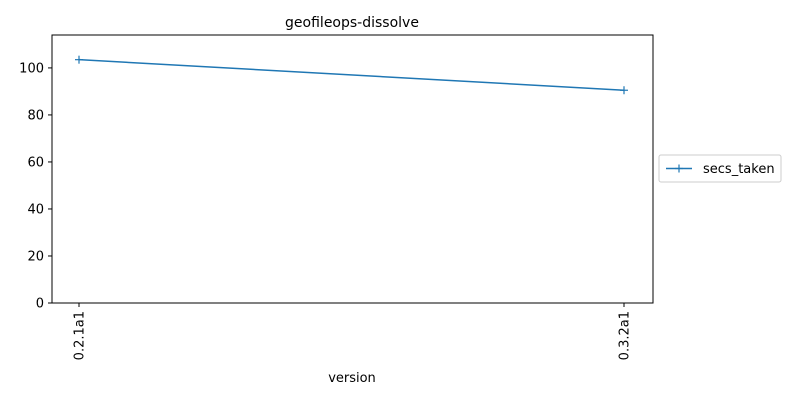 Image resolution: width=800 pixels, height=400 pixels. What do you see at coordinates (35, 162) in the screenshot?
I see `y-tick-label: 60` at bounding box center [35, 162].